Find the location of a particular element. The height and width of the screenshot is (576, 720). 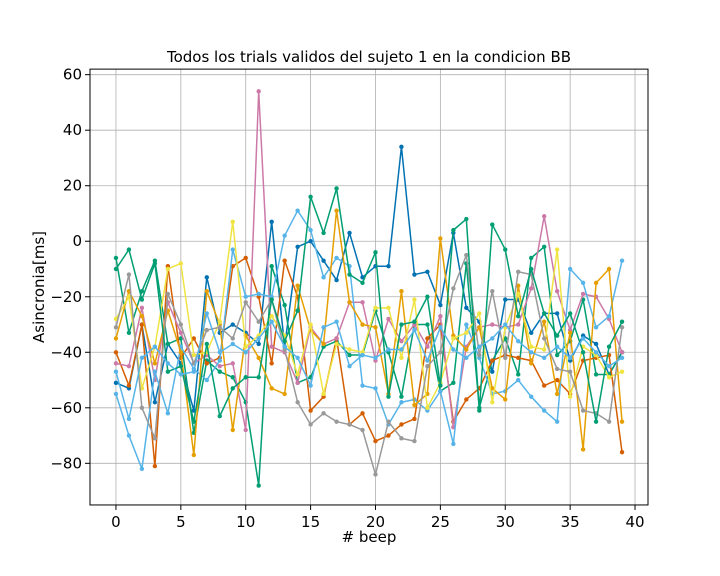

y-tick-label: −40 is located at coordinates (66, 352).